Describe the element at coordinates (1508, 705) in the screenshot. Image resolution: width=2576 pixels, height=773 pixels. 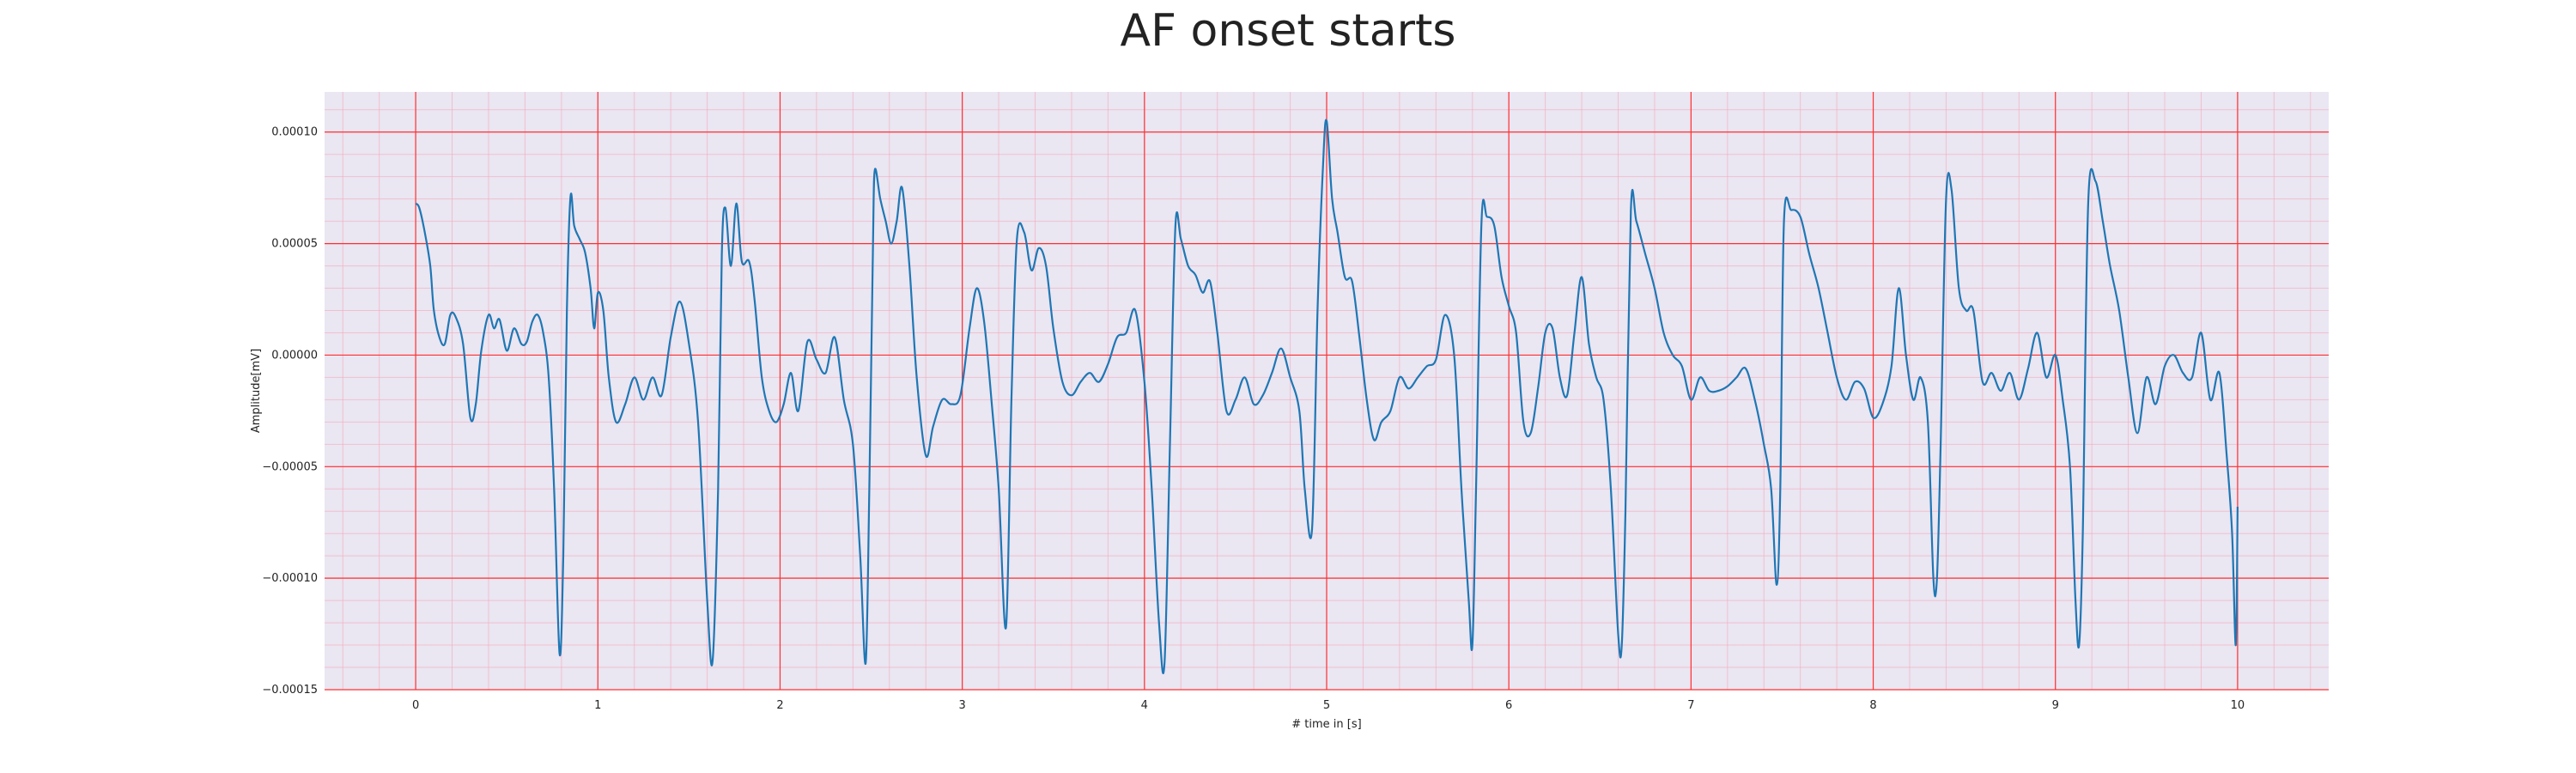
I see `x-tick-label: 6` at that location.